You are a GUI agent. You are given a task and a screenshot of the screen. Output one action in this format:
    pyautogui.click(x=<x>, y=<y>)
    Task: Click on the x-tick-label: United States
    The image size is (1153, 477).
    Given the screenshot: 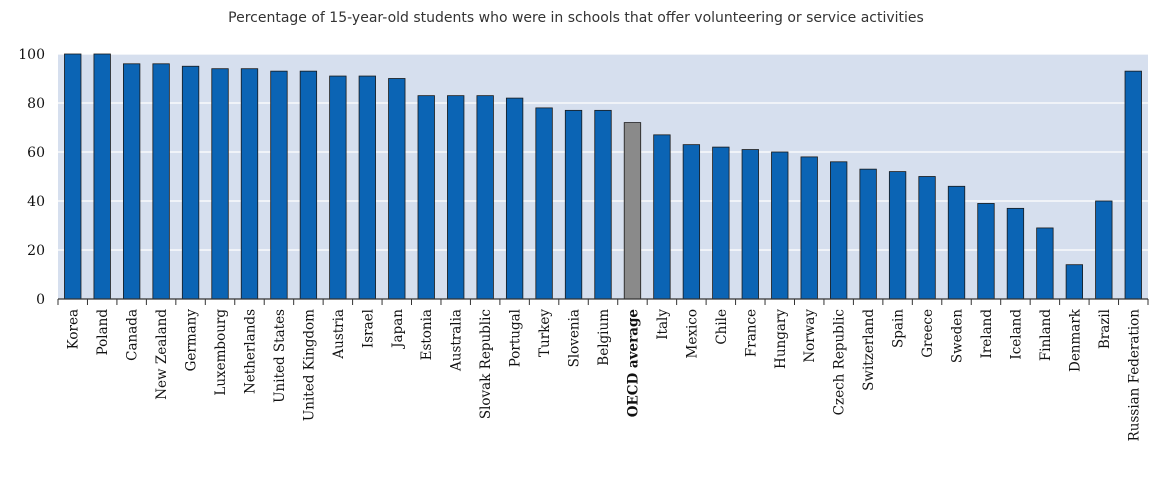 What is the action you would take?
    pyautogui.click(x=280, y=356)
    